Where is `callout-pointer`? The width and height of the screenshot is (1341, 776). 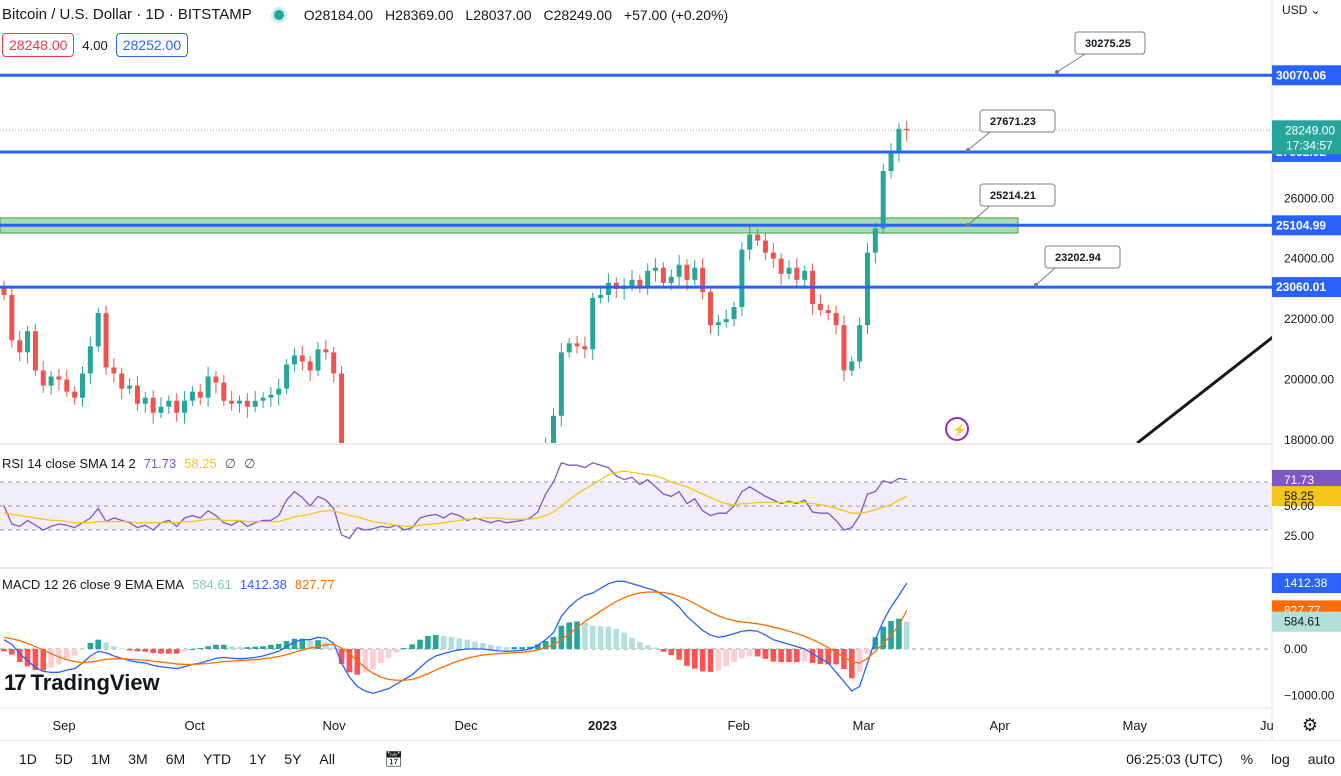
callout-pointer is located at coordinates (979, 141).